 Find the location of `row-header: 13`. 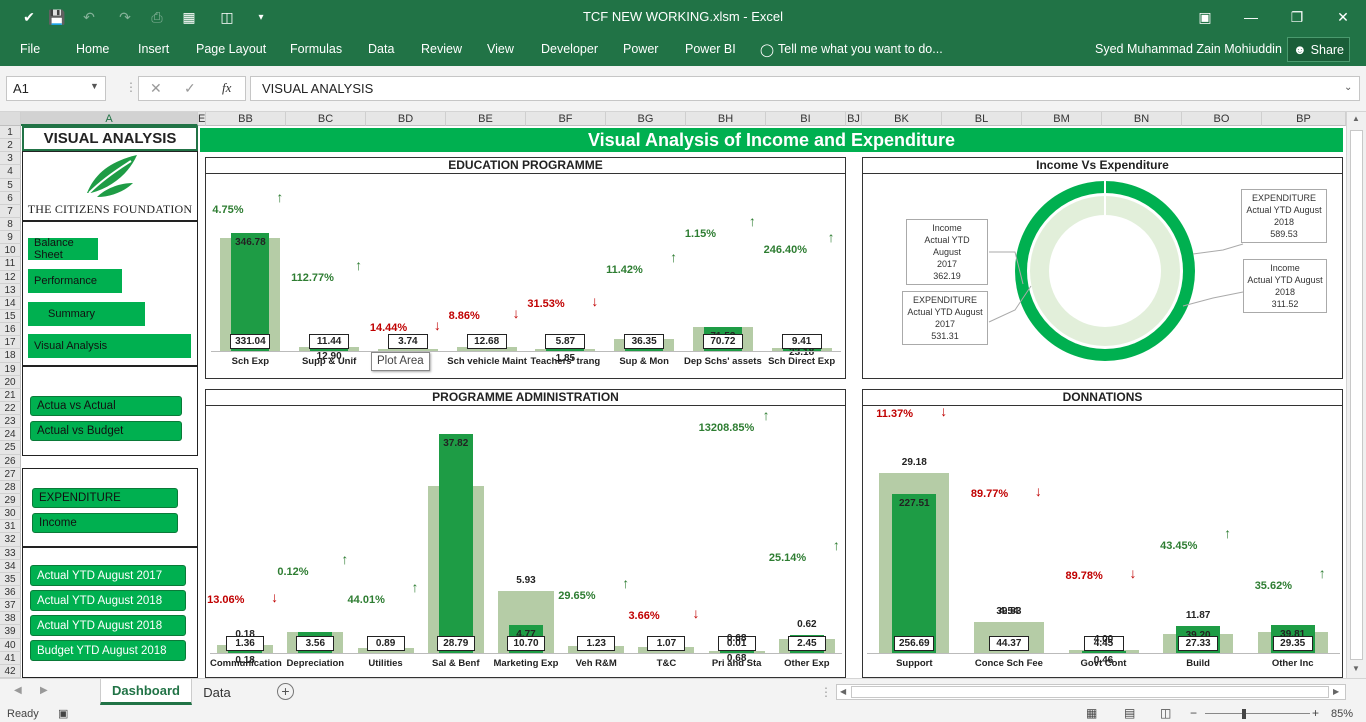

row-header: 13 is located at coordinates (10, 290).